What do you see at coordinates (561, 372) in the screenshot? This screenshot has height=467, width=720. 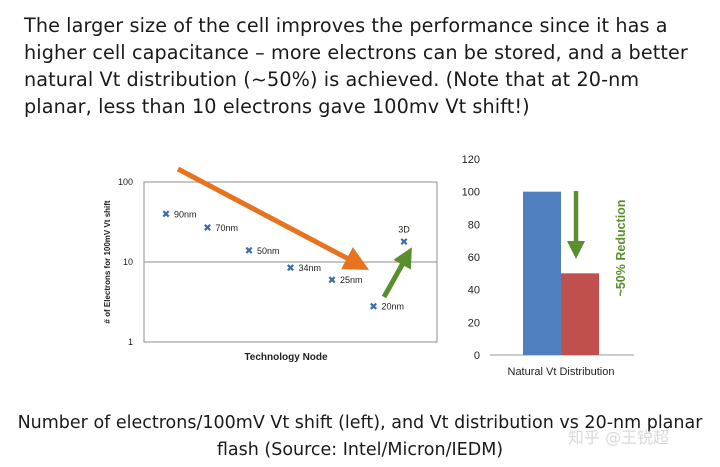 I see `right-chart-x-axis-label: Natural Vt Distribution` at bounding box center [561, 372].